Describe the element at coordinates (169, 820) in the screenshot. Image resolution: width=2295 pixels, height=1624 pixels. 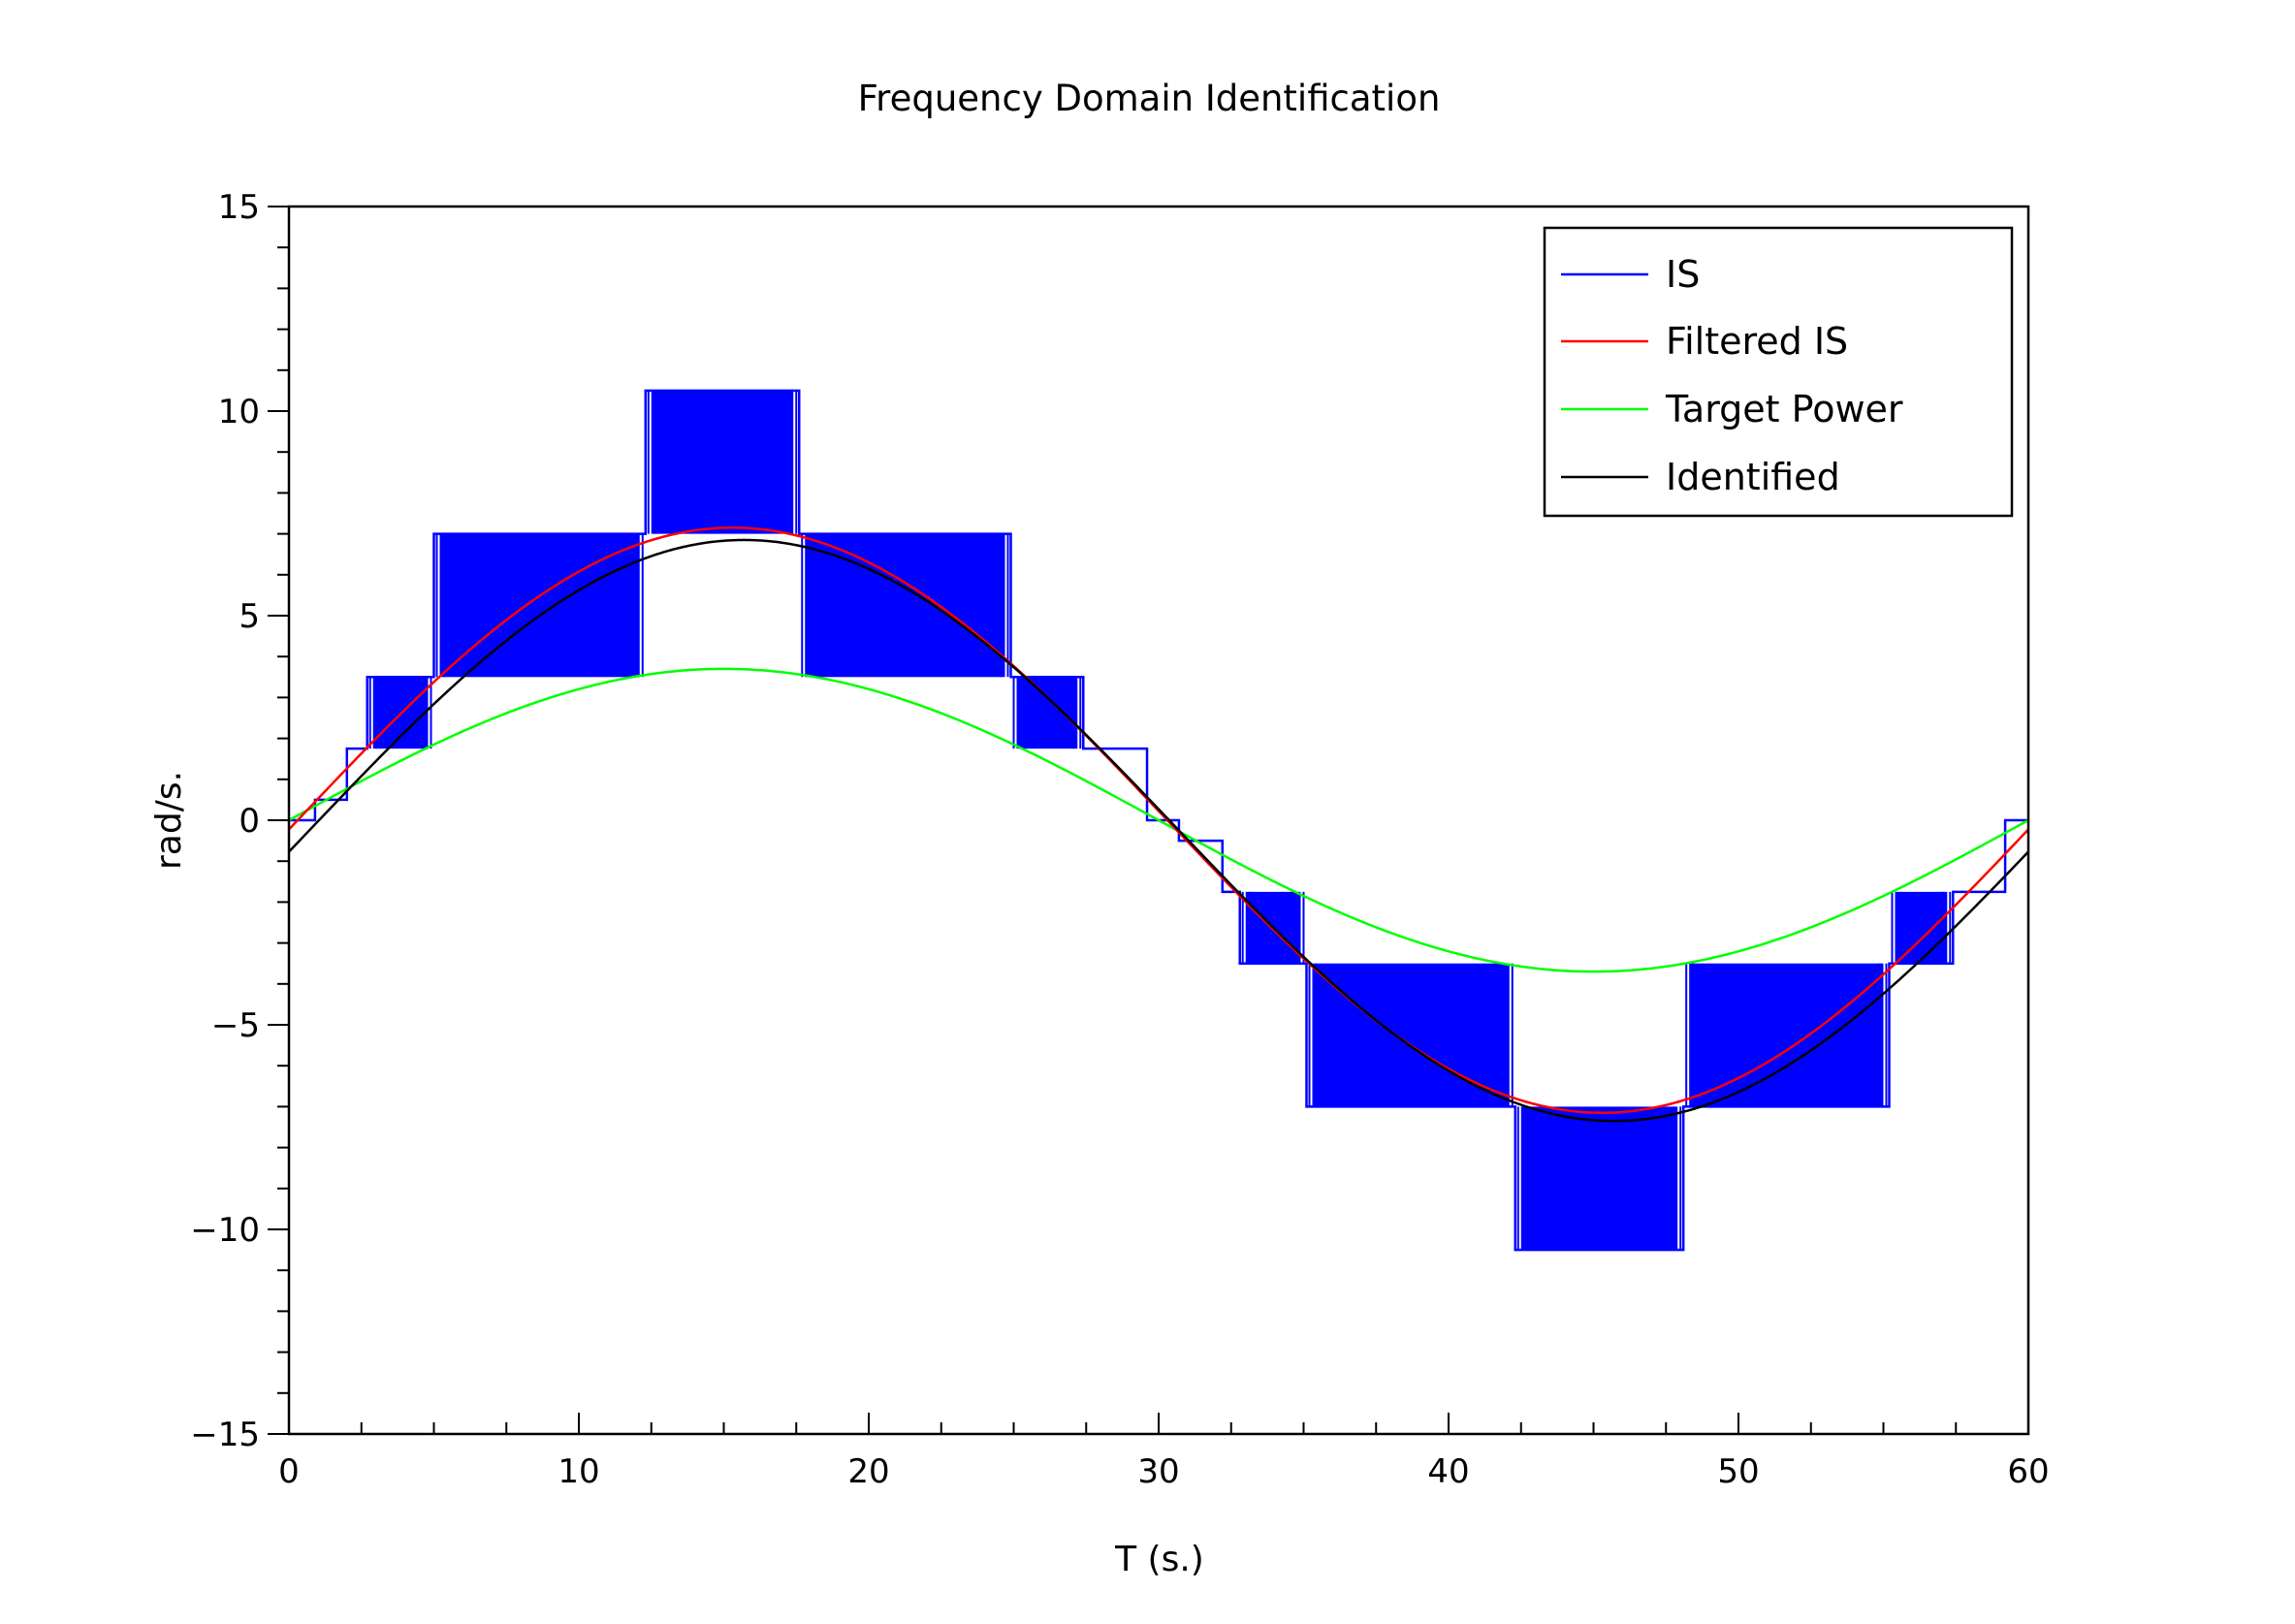
I see `y-axis-label: rad/s.` at that location.